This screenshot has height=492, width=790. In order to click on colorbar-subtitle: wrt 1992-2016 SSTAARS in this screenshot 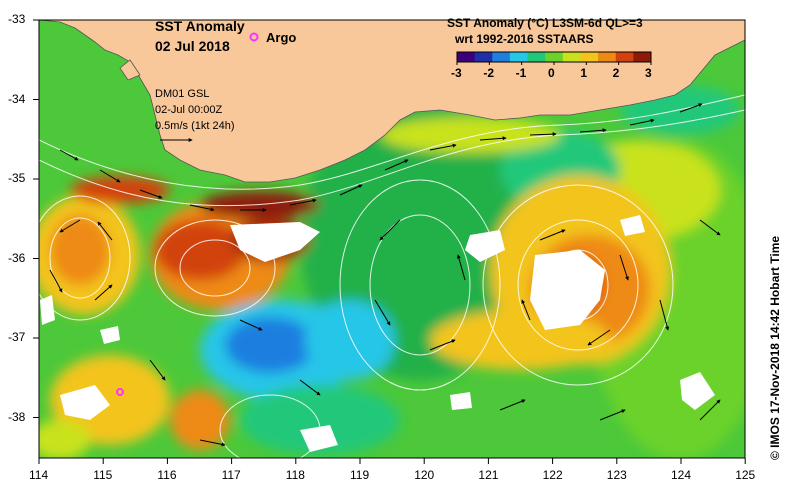, I will do `click(524, 39)`.